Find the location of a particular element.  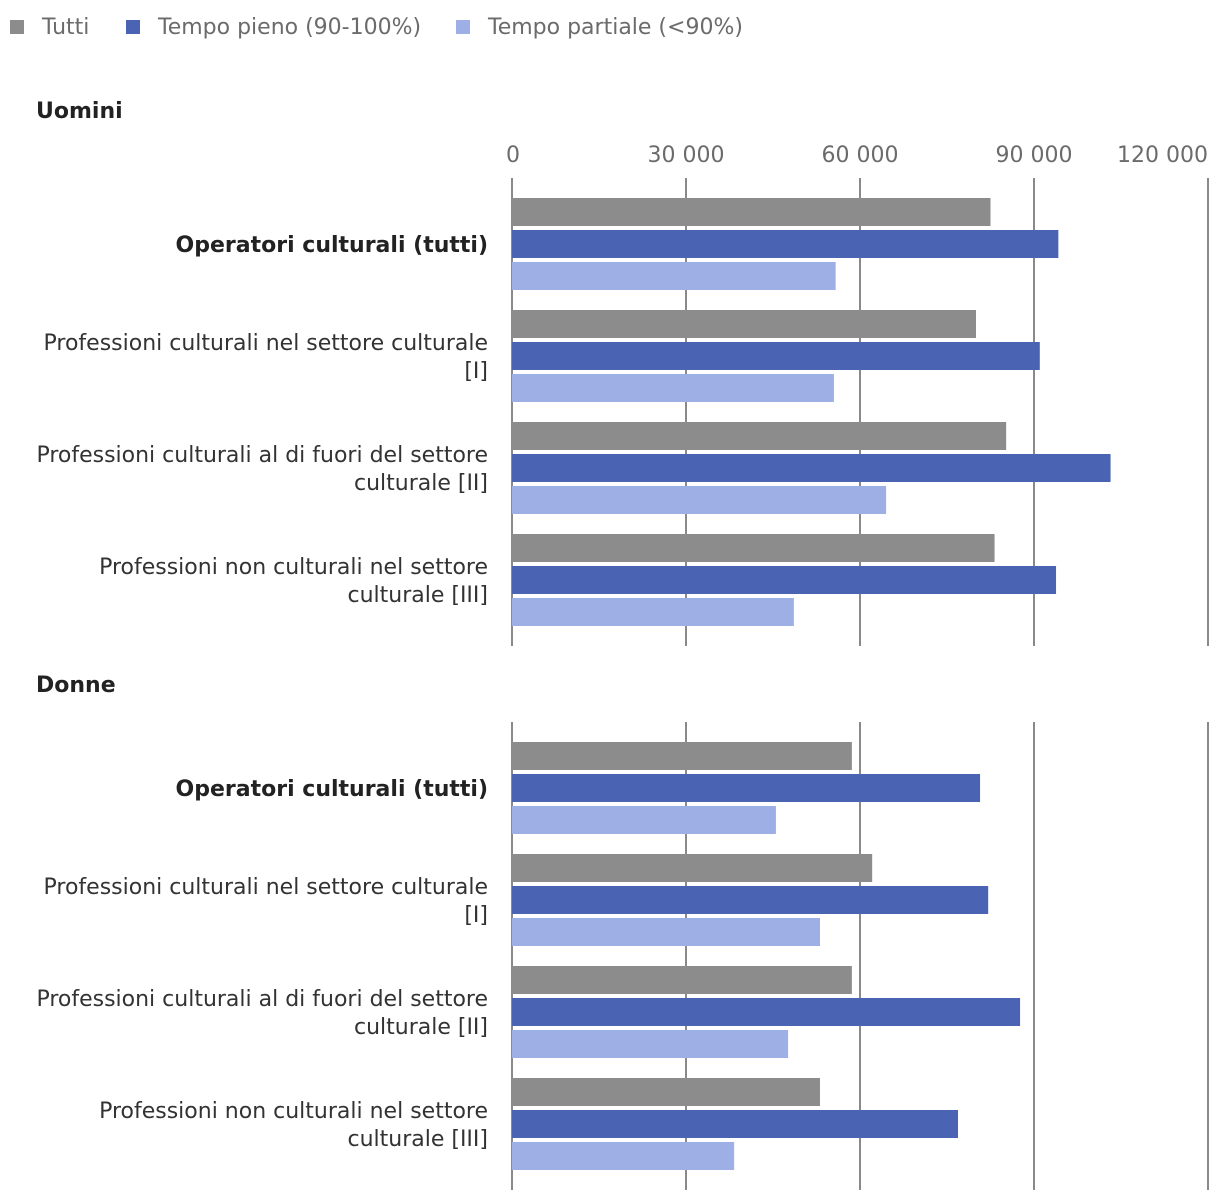

x-axis-tick-labels: 0 30 000 60 000 90 000 120 000 is located at coordinates (857, 155).